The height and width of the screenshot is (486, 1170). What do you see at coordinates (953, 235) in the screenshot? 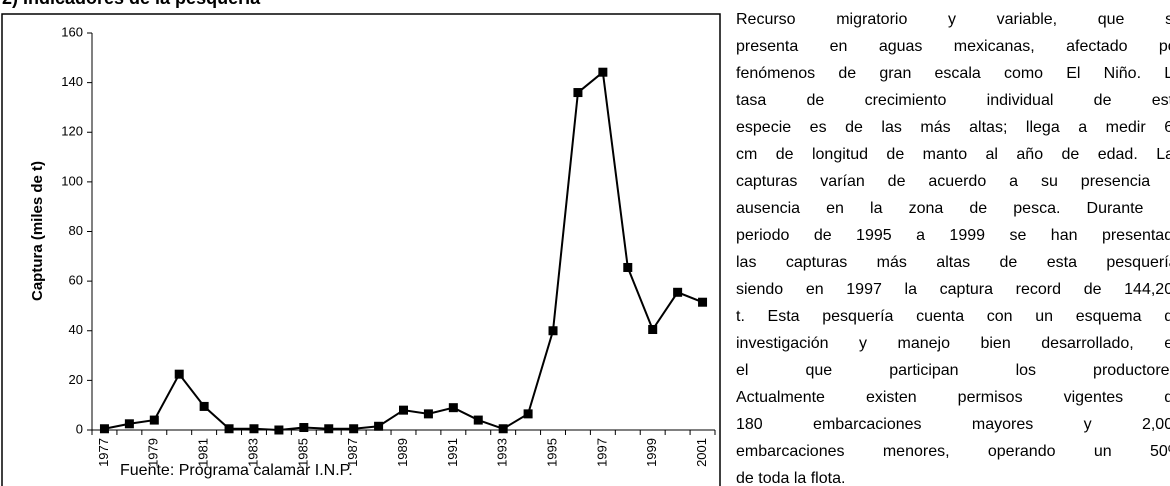
I see `text-line: periodo de 1995 a 1999 se han presentado` at bounding box center [953, 235].